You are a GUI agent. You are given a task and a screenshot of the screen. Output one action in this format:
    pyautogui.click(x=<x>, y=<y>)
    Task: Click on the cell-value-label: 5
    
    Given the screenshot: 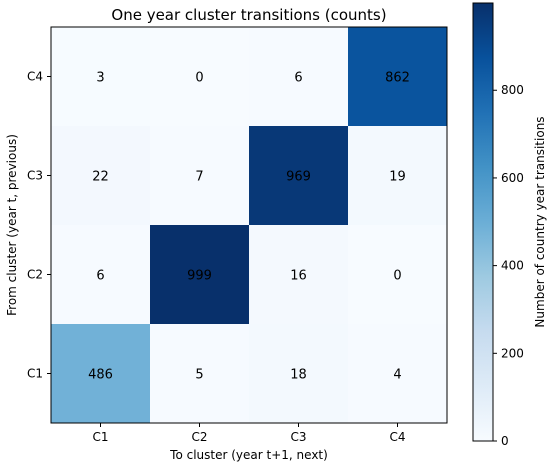 What is the action you would take?
    pyautogui.click(x=199, y=375)
    